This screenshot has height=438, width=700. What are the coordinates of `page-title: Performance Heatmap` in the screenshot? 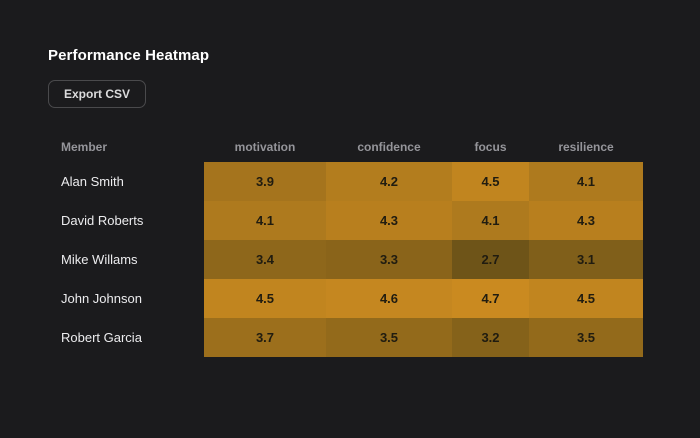 It's located at (129, 55).